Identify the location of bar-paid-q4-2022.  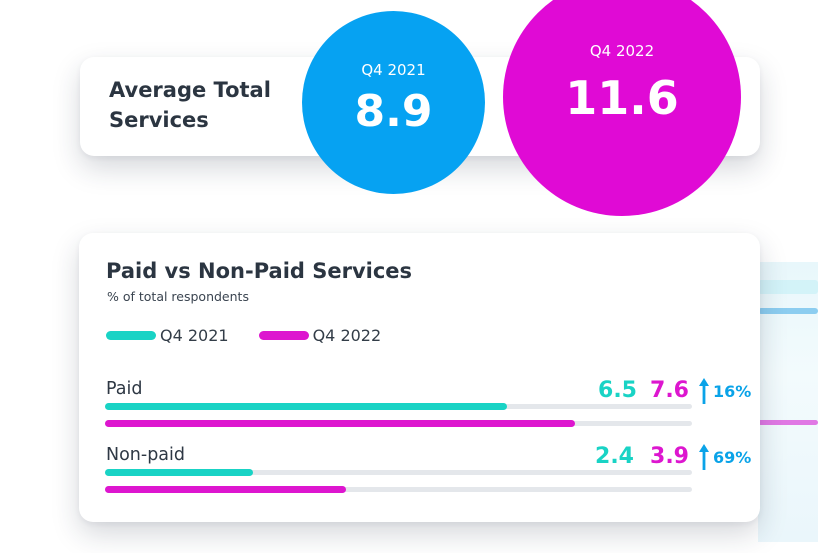
(340, 423).